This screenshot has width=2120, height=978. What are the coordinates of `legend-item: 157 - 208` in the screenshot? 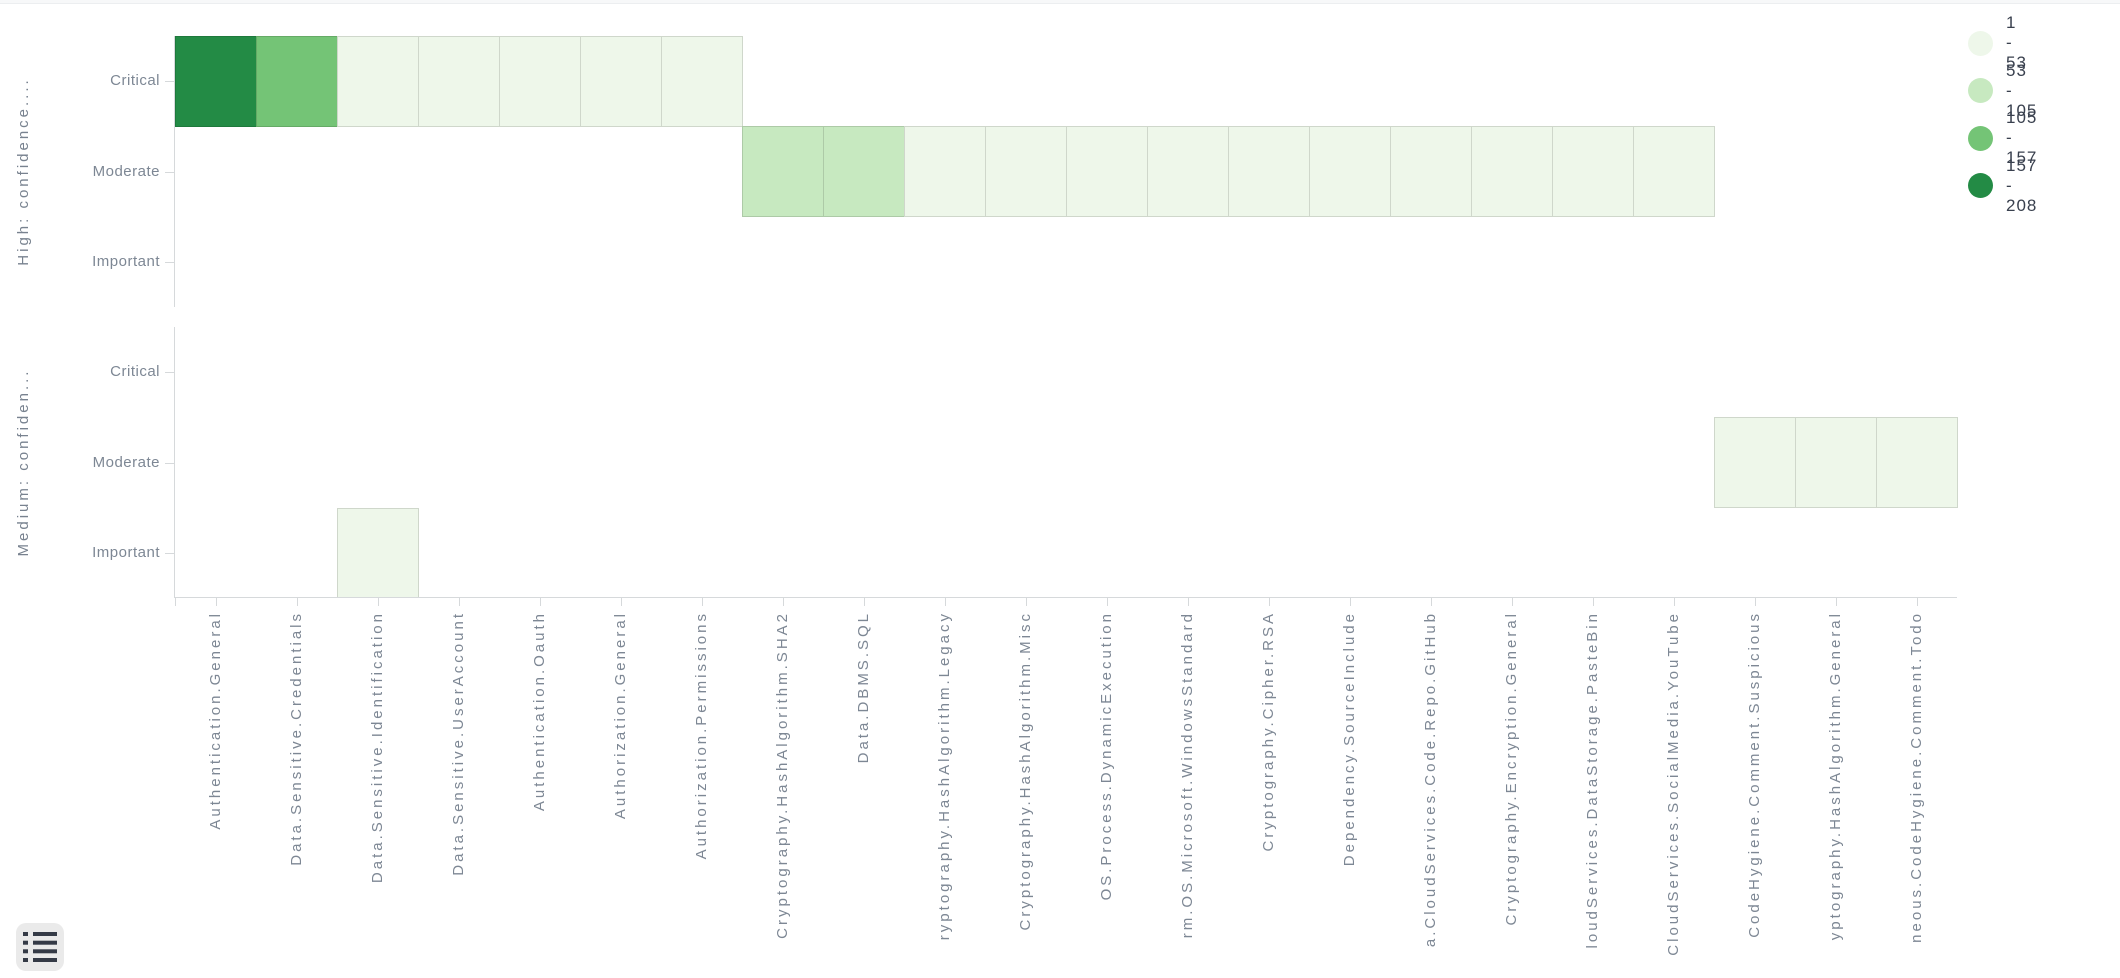 It's located at (2002, 185).